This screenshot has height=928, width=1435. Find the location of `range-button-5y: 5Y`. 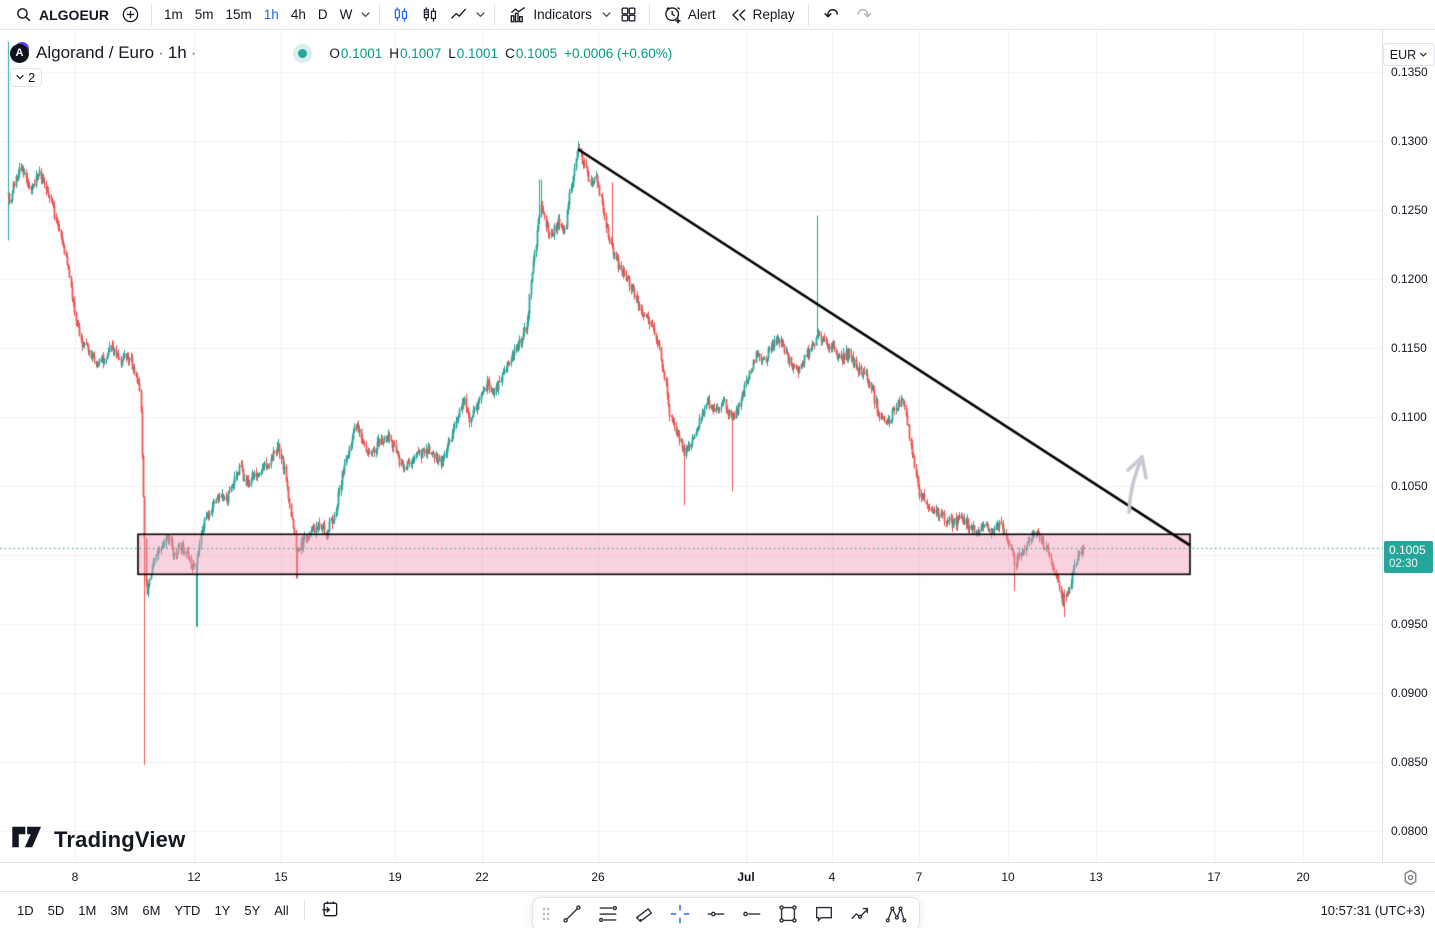

range-button-5y: 5Y is located at coordinates (252, 910).